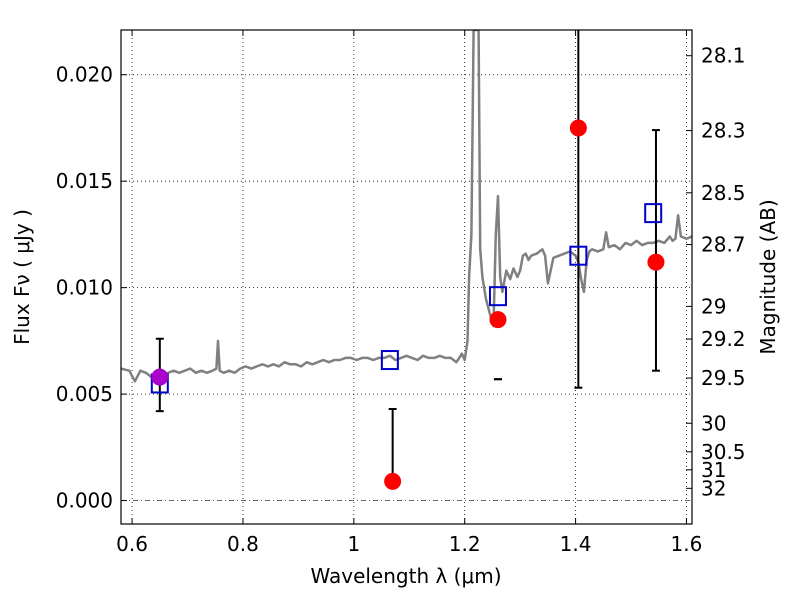  I want to click on y-axis-ticks: 0.000 0.005 0.010 0.015 0.020, so click(91, 288).